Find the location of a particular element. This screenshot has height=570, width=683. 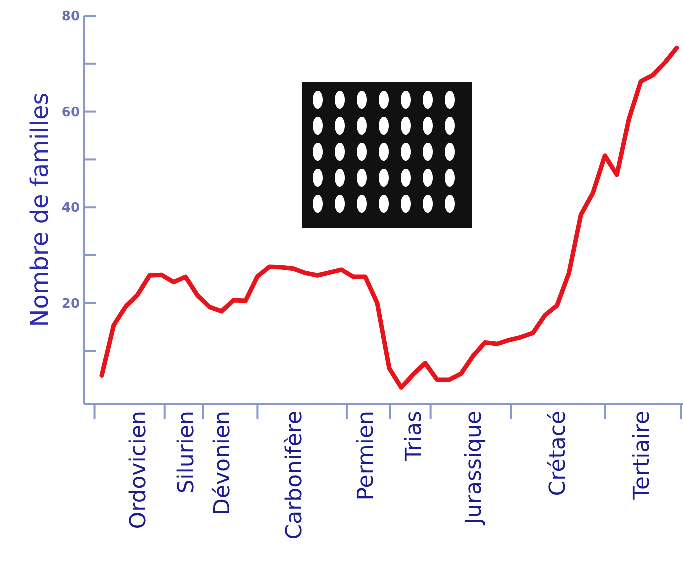

y-axis-title: Nombre de familles is located at coordinates (40, 210).